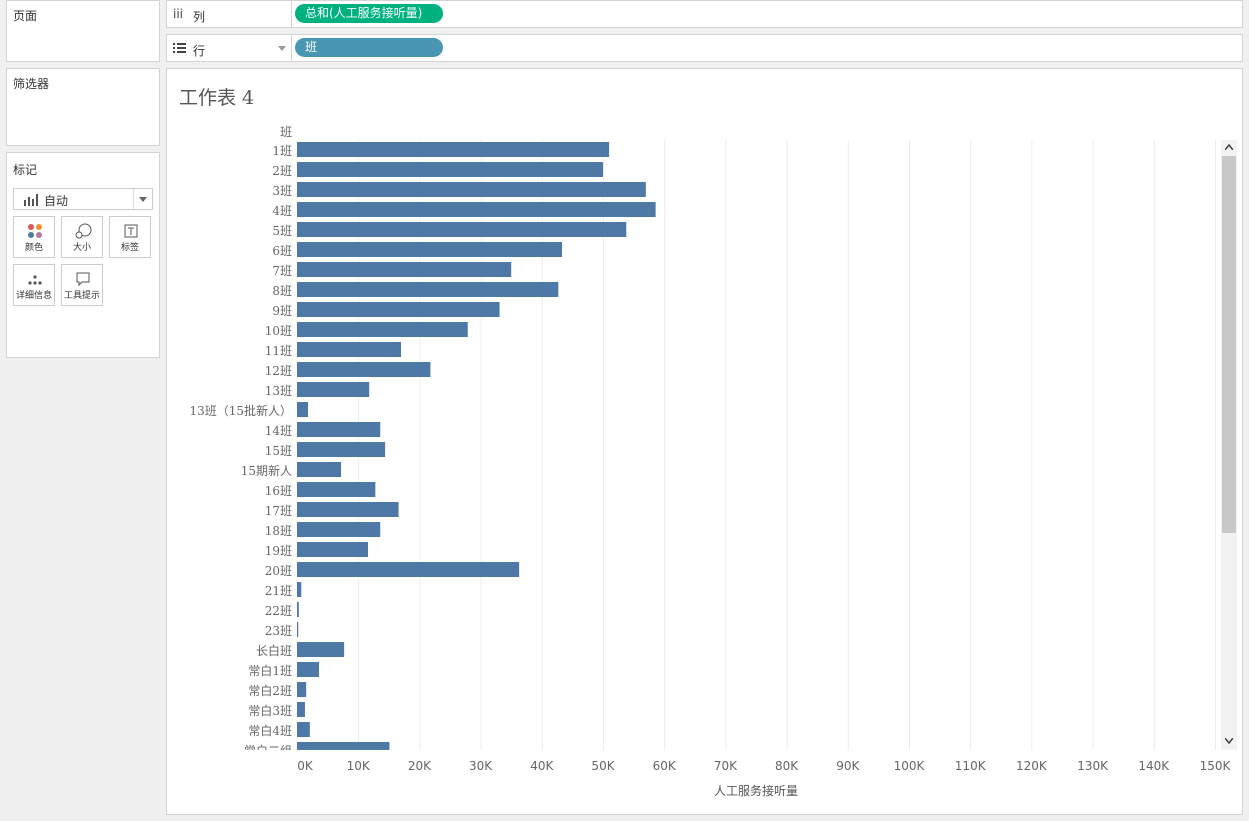 The image size is (1249, 821). What do you see at coordinates (339, 429) in the screenshot?
I see `bar-14班` at bounding box center [339, 429].